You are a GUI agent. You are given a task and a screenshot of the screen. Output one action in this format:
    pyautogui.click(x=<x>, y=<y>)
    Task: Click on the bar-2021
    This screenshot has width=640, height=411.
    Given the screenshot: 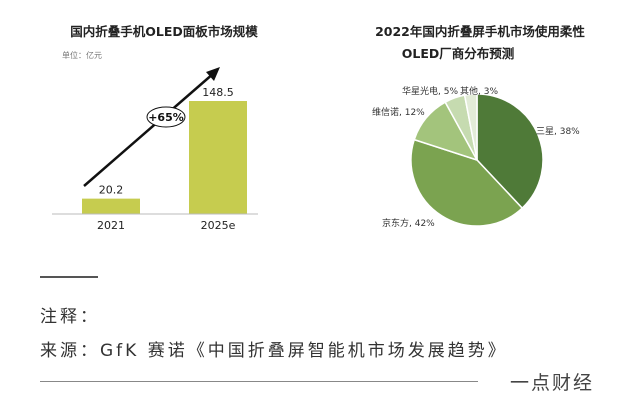 What is the action you would take?
    pyautogui.click(x=111, y=206)
    